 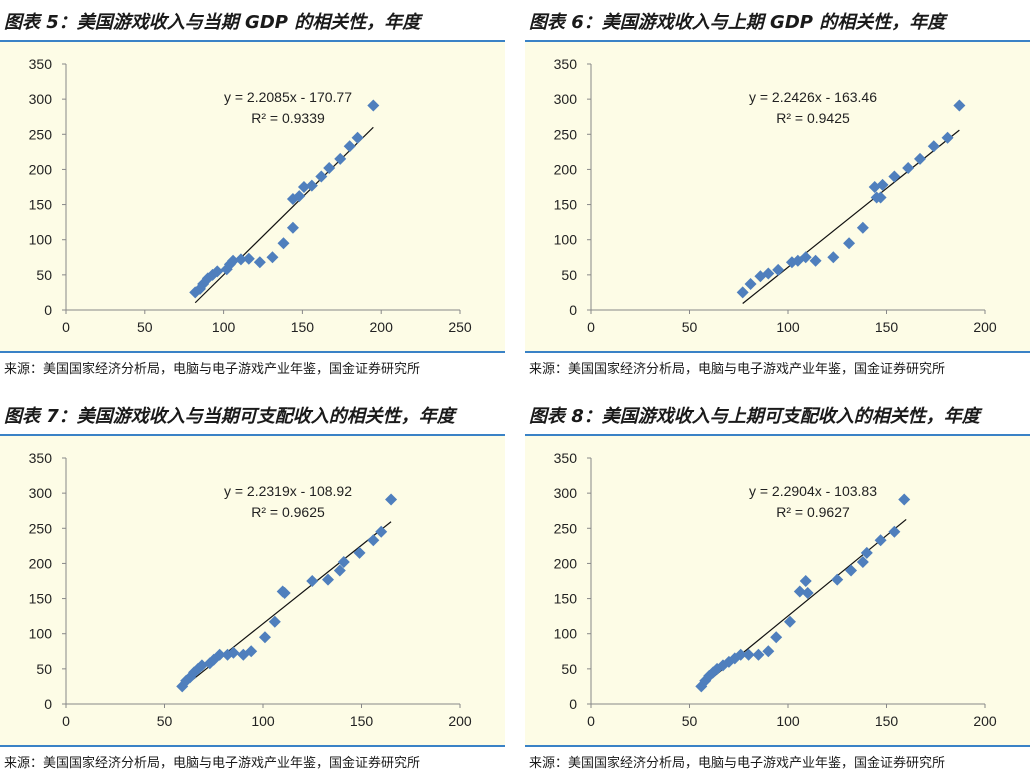 I want to click on x-tick-label: 50, so click(x=690, y=327).